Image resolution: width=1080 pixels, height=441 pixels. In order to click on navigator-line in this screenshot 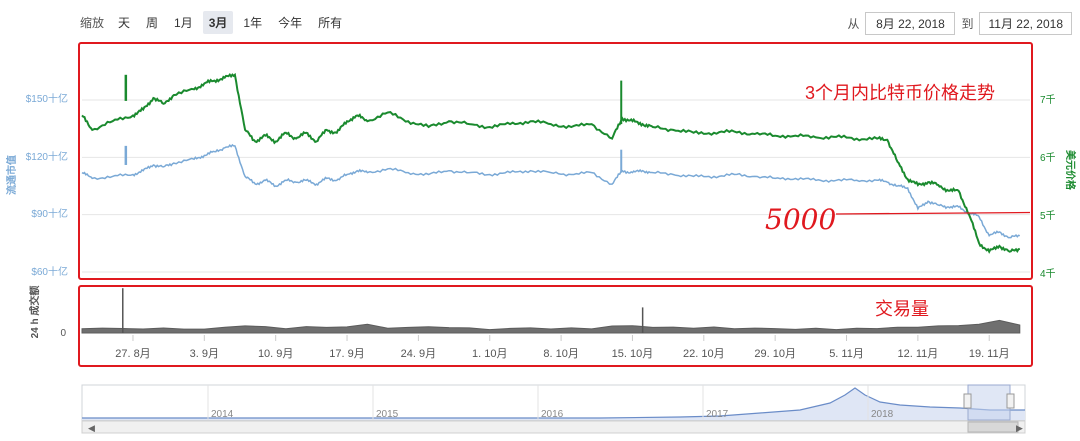, I will do `click(553, 403)`.